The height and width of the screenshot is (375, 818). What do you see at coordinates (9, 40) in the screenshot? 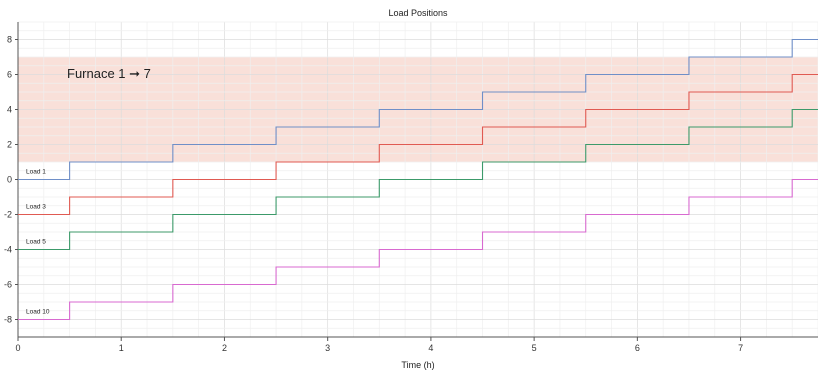
I see `y-tick-label: 8` at bounding box center [9, 40].